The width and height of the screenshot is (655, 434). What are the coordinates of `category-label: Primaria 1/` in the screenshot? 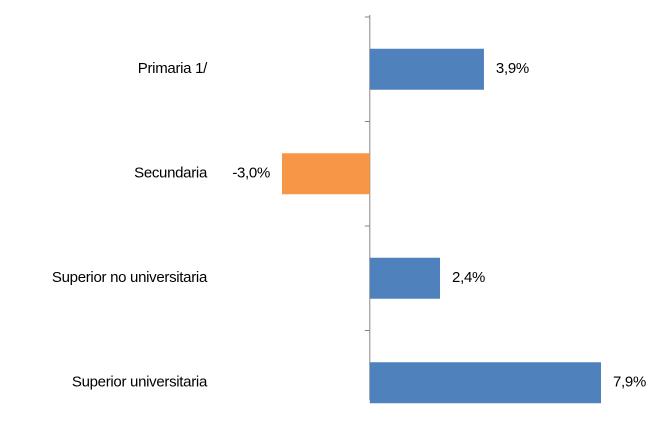 It's located at (173, 68).